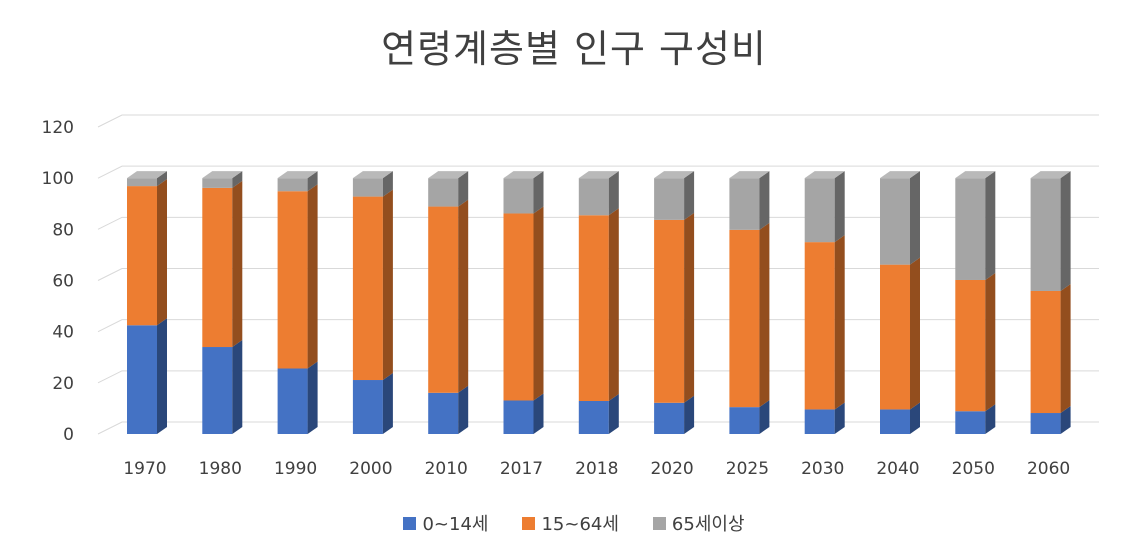 This screenshot has height=560, width=1148. What do you see at coordinates (295, 469) in the screenshot?
I see `x-tick-label-1990: 1990` at bounding box center [295, 469].